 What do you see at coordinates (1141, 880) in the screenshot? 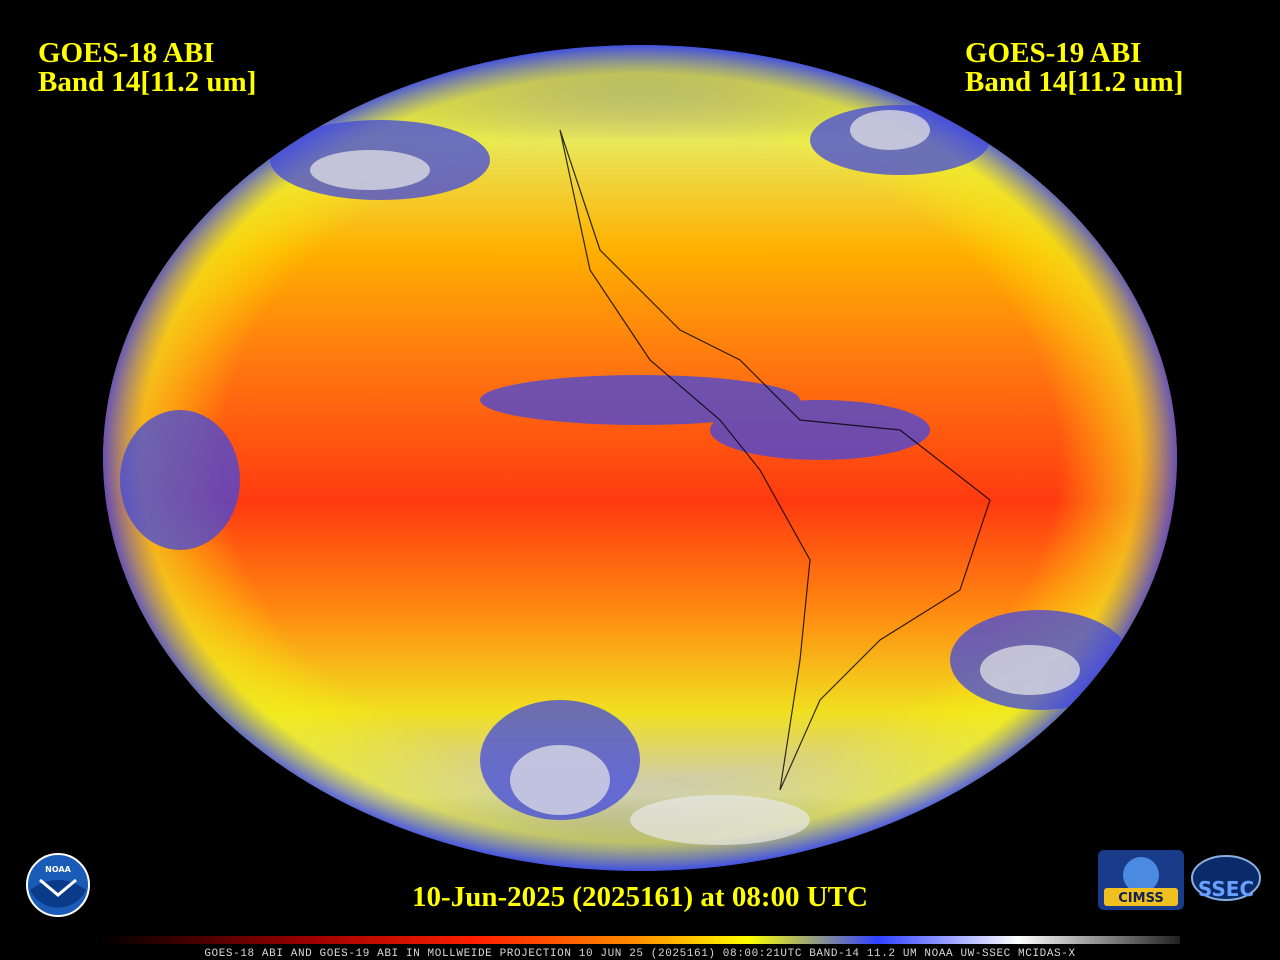
I see `cimss-logo: CIMSS` at bounding box center [1141, 880].